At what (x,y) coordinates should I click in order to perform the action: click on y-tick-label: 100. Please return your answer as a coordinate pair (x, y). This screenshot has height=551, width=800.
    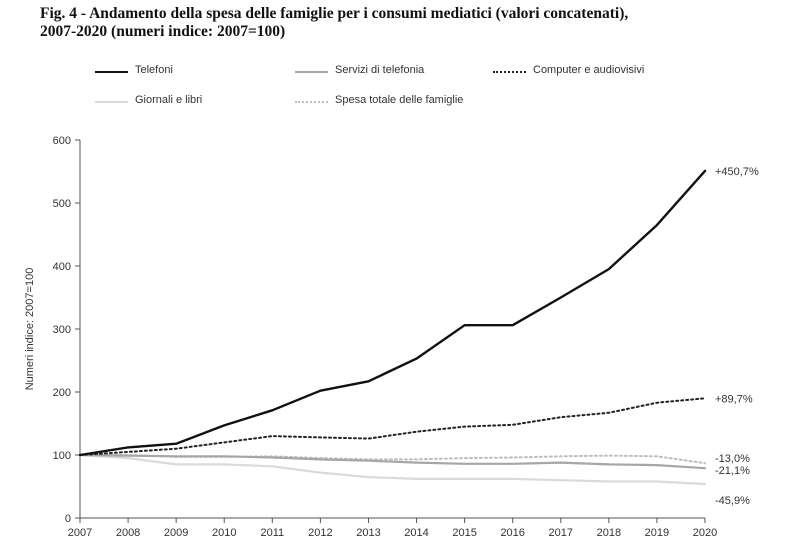
    Looking at the image, I should click on (62, 456).